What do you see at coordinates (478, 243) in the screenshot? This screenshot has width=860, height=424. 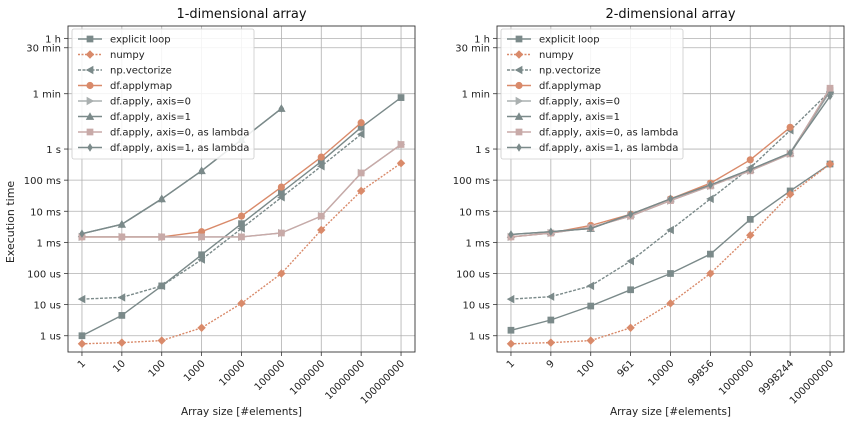 I see `y-tick-label: 1 ms` at bounding box center [478, 243].